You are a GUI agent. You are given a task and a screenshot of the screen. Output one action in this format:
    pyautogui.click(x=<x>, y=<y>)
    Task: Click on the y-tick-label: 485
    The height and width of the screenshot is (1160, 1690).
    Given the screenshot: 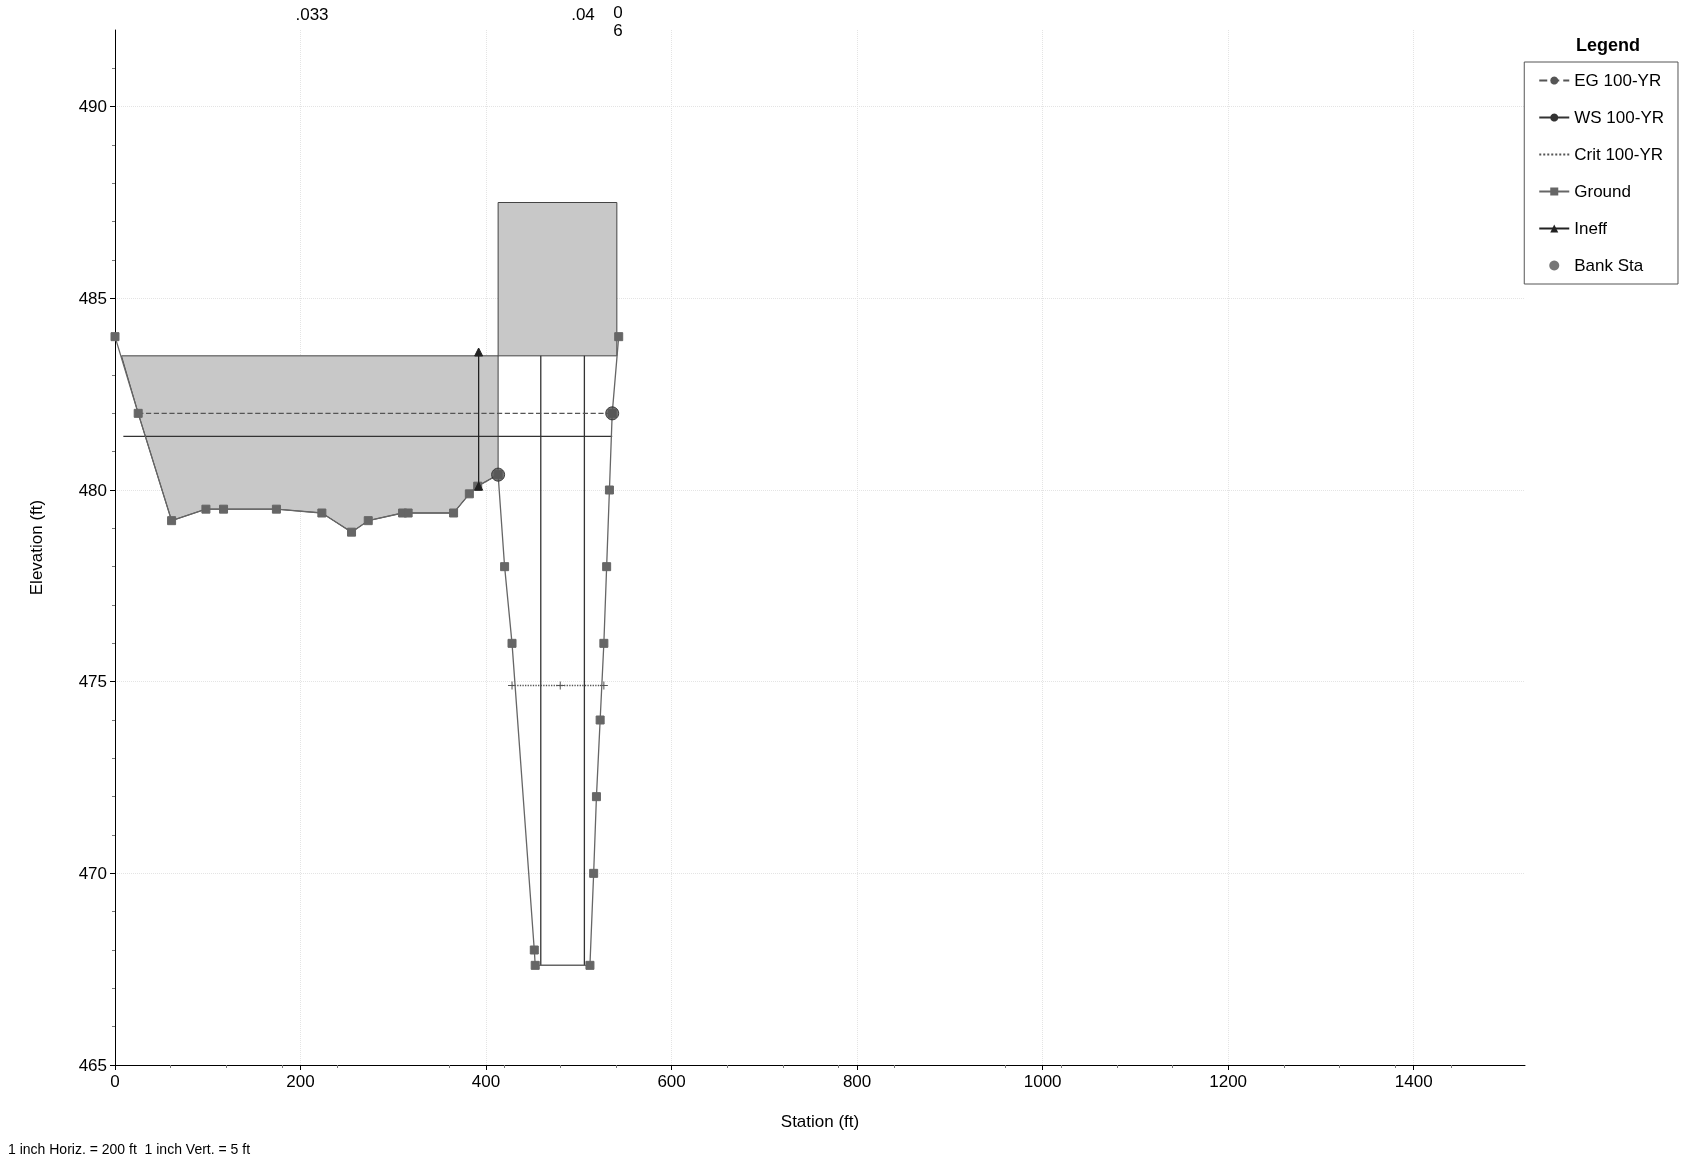 What is the action you would take?
    pyautogui.click(x=92, y=298)
    